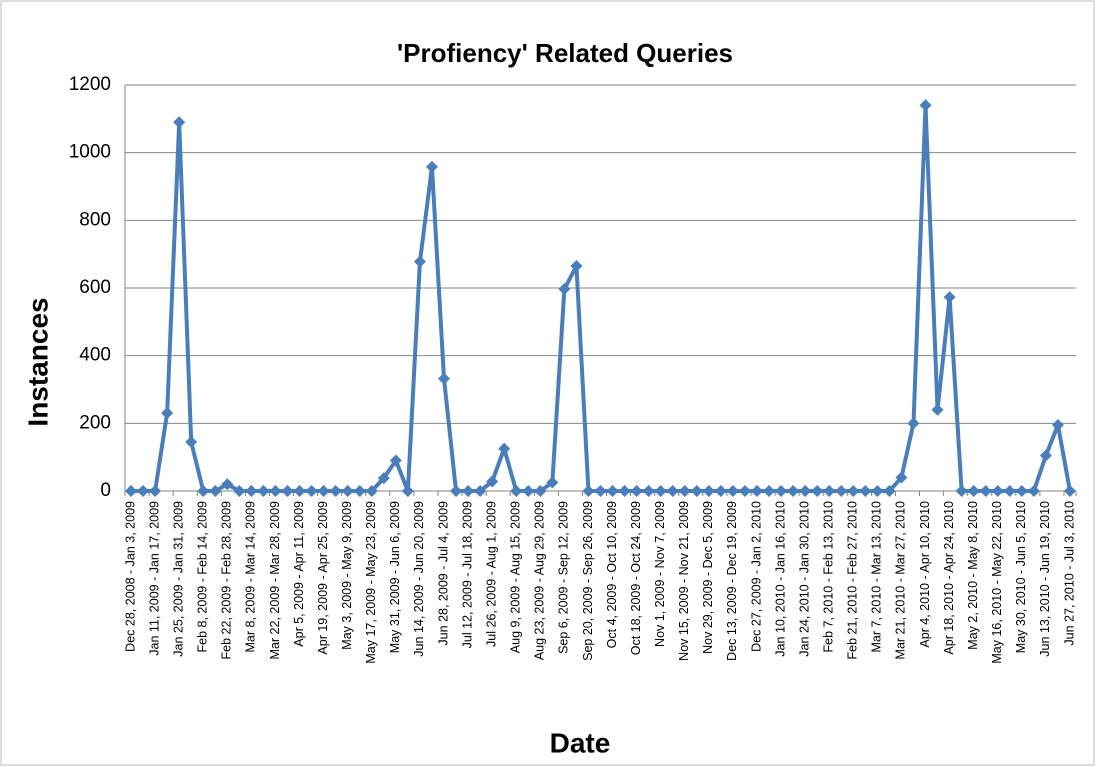  What do you see at coordinates (973, 575) in the screenshot?
I see `x-tick-label: May 2, 2010 - May 8, 2010` at bounding box center [973, 575].